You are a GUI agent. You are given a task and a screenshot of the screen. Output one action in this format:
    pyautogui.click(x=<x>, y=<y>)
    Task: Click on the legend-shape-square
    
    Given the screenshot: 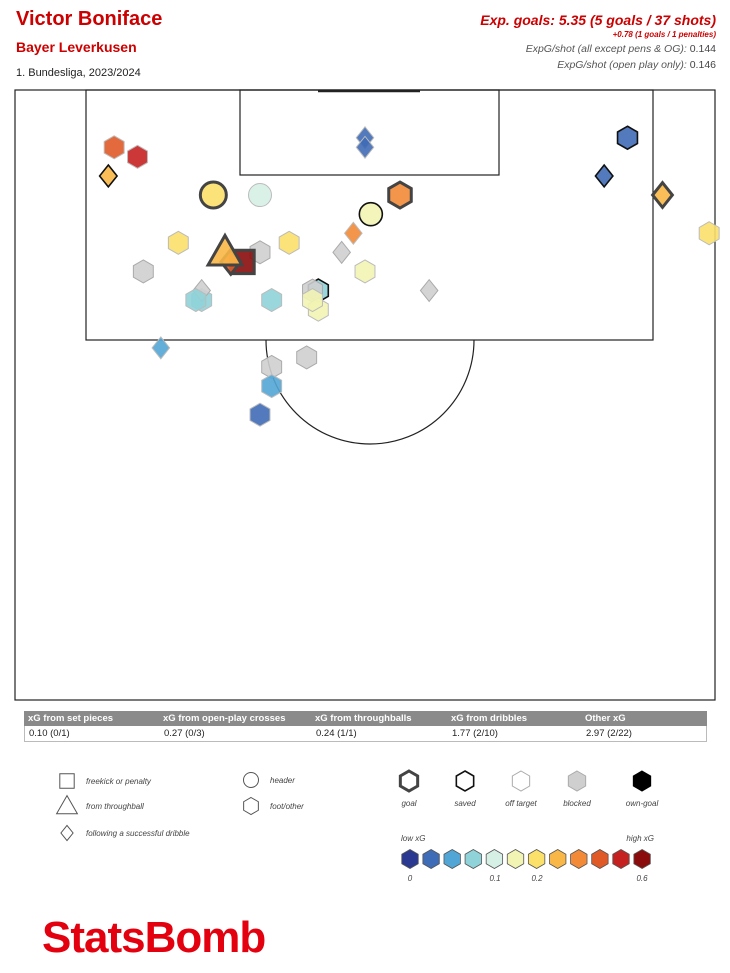 What is the action you would take?
    pyautogui.click(x=67, y=781)
    